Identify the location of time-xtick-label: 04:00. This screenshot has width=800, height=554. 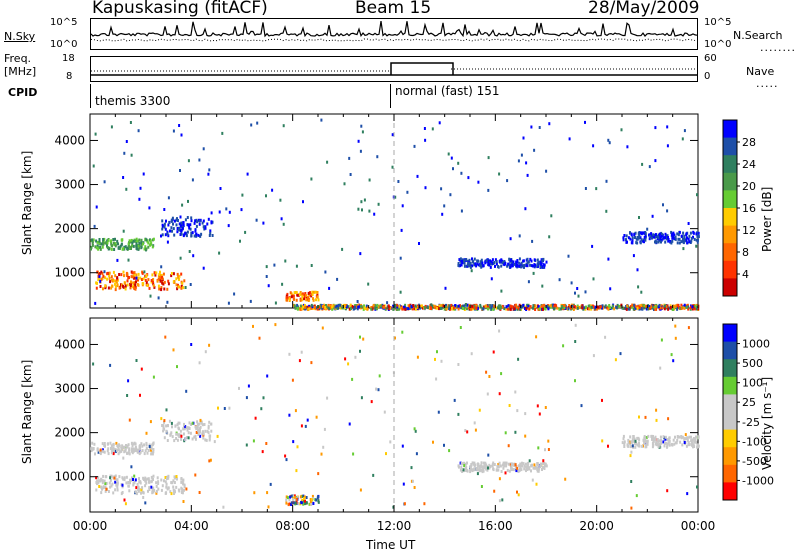
(191, 526).